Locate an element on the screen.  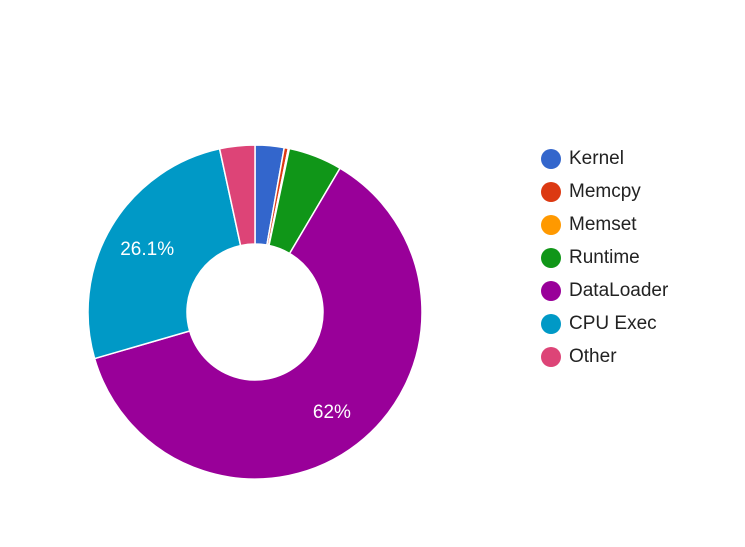
slice-cpu-exec is located at coordinates (164, 253).